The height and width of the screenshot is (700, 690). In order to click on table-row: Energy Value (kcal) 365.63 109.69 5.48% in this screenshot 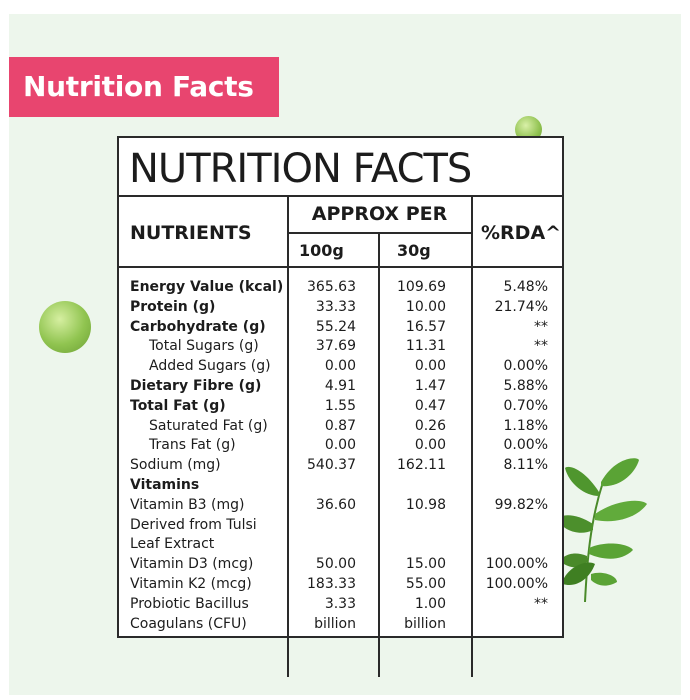, I will do `click(340, 287)`.